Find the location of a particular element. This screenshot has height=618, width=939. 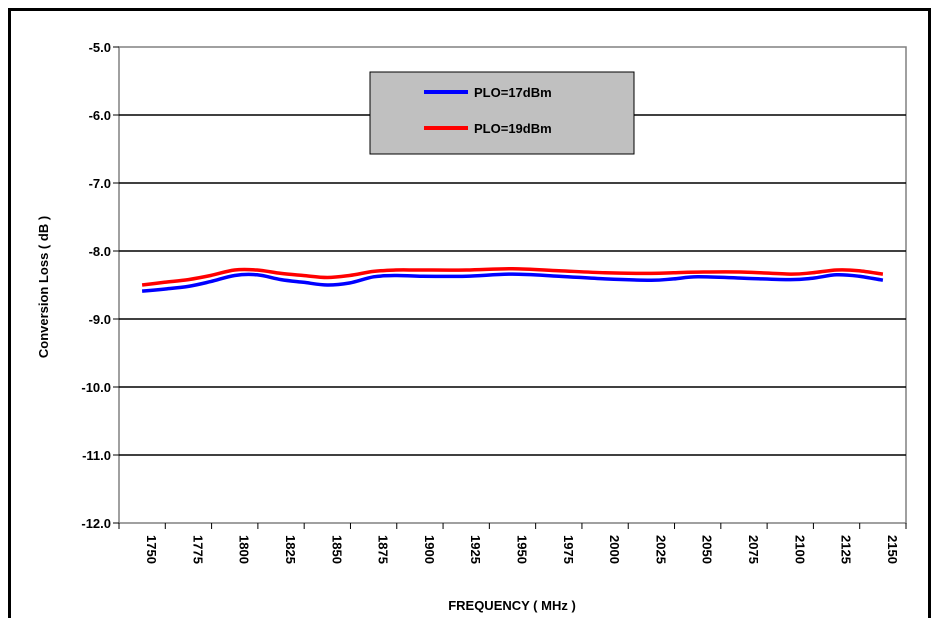

x-tick-label: 1750 is located at coordinates (151, 549).